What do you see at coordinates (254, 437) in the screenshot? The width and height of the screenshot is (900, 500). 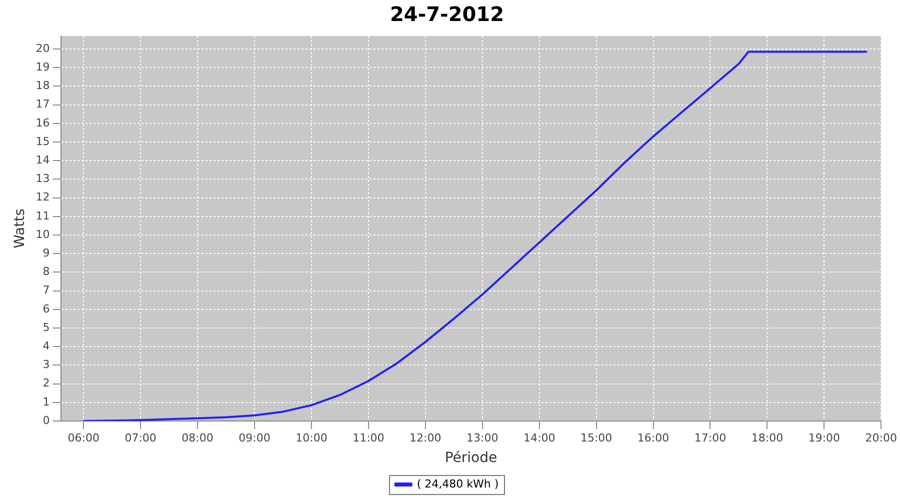 I see `x-tick-label: 09:00` at bounding box center [254, 437].